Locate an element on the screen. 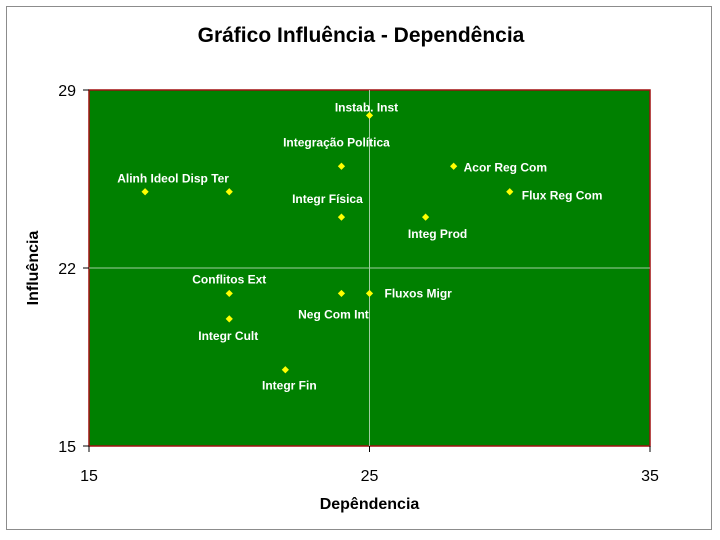 The height and width of the screenshot is (540, 720). y-axis-title: Influência is located at coordinates (33, 268).